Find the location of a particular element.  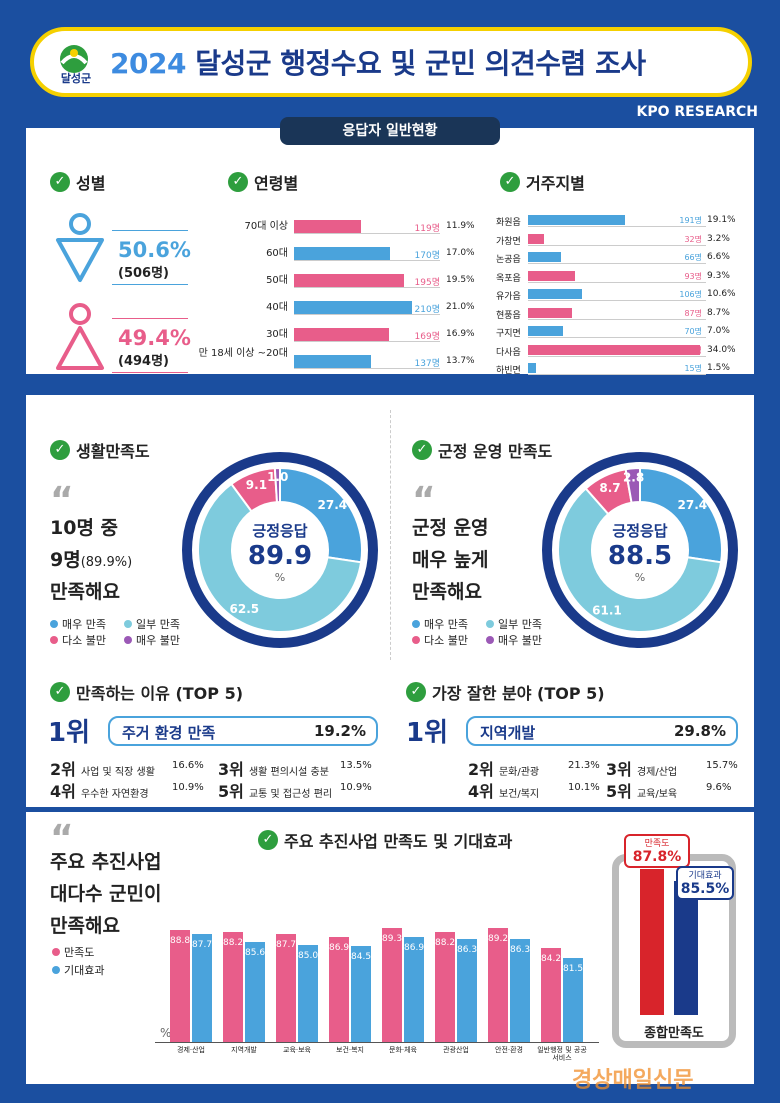

female-divider-bottom is located at coordinates (150, 372).